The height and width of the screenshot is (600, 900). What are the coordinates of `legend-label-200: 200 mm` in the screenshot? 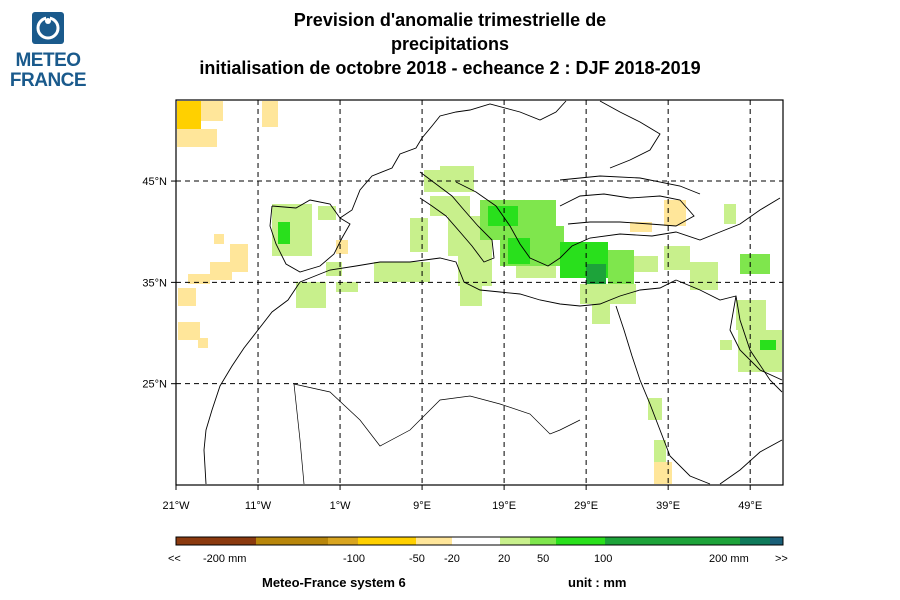 It's located at (729, 559).